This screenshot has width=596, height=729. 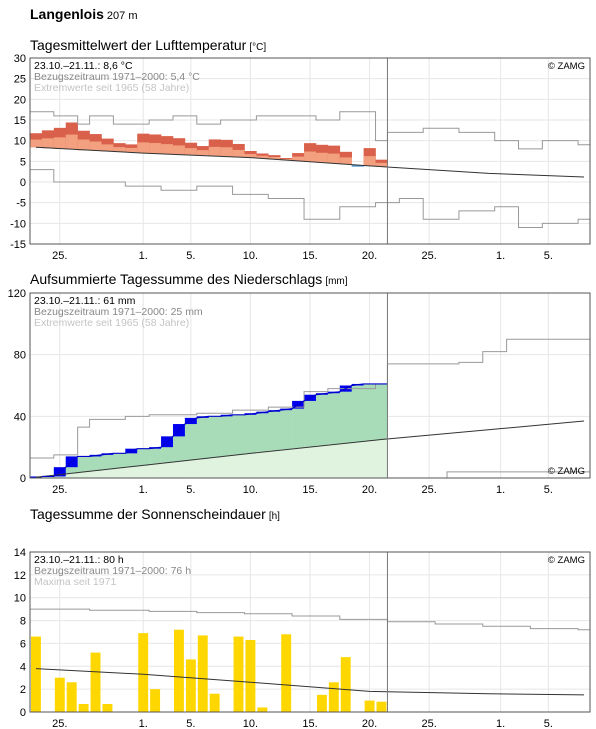 What do you see at coordinates (111, 88) in the screenshot?
I see `temperature-info-line: Extremwerte seit 1965 (58 Jahre)` at bounding box center [111, 88].